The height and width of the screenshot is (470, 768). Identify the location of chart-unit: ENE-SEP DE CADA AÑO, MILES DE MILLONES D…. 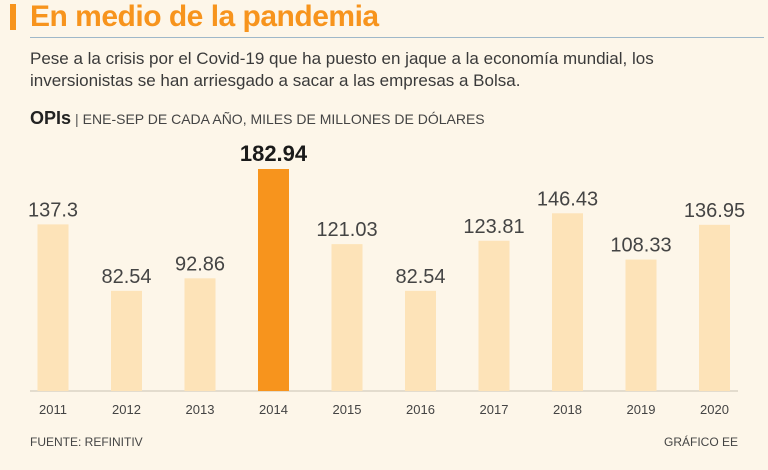
(283, 119).